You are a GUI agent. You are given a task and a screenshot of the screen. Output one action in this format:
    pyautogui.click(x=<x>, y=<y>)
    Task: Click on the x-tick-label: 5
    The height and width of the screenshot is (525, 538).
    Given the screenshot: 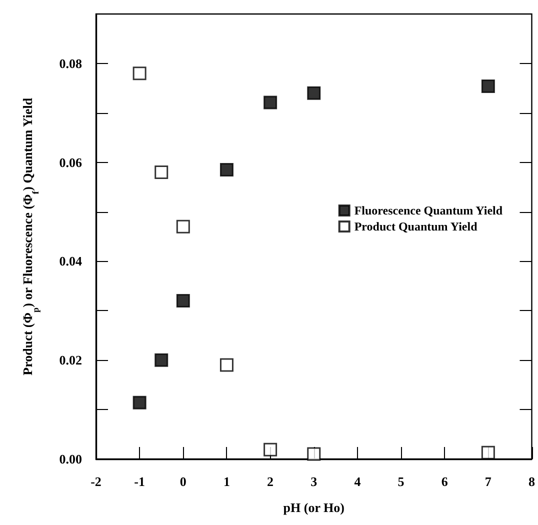 What is the action you would take?
    pyautogui.click(x=401, y=481)
    